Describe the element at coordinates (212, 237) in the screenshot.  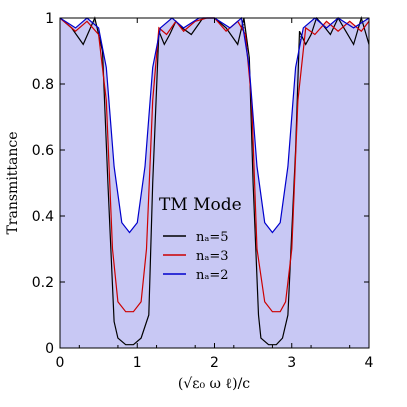
I see `legend-entry-label: nₐ=5` at that location.